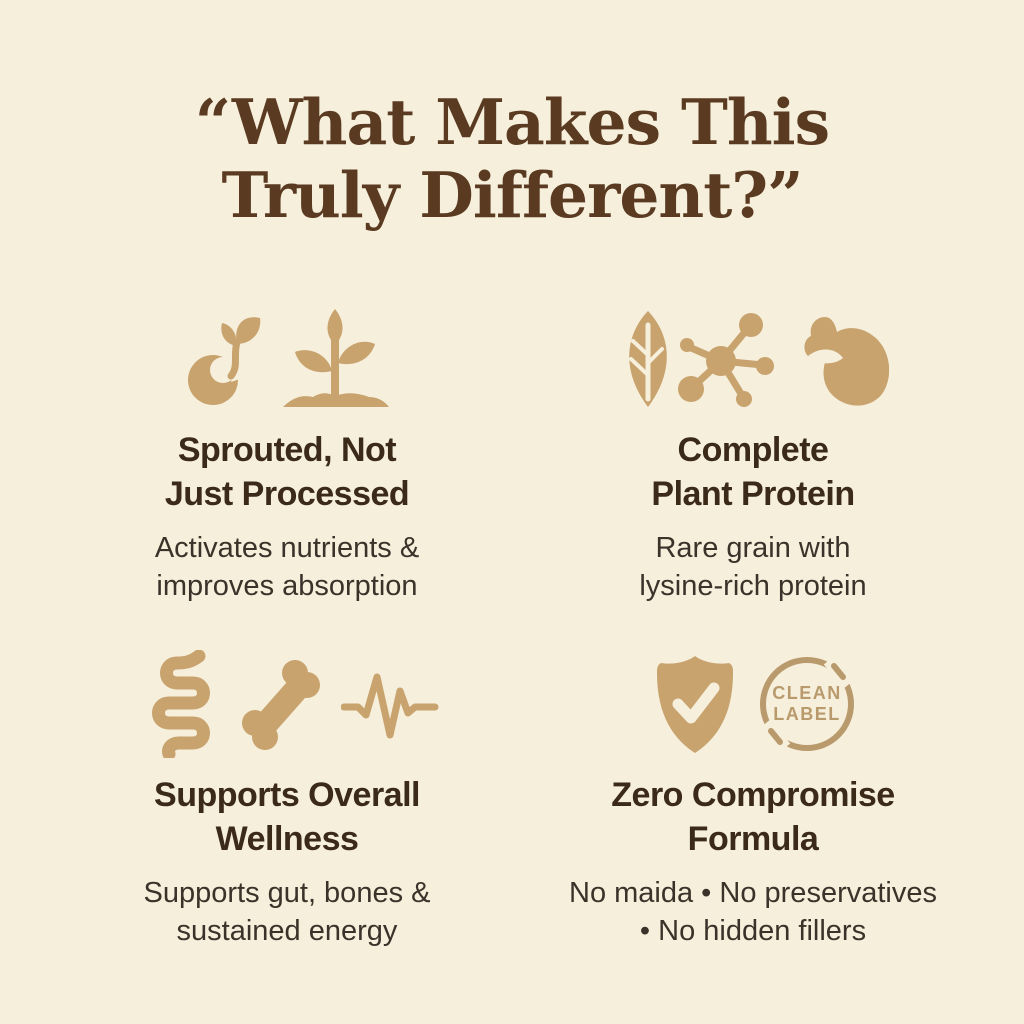  I want to click on feature-heading: Zero Compromise Formula, so click(753, 817).